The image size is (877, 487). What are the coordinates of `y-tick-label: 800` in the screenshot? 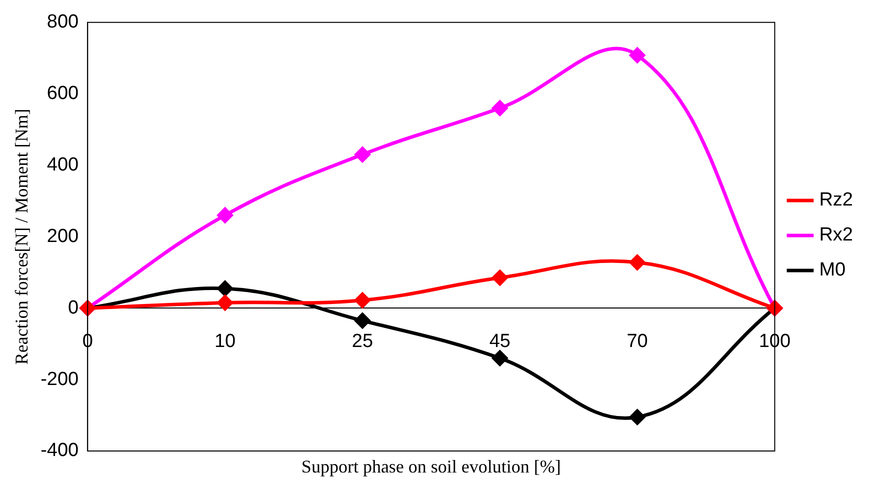 It's located at (62, 22).